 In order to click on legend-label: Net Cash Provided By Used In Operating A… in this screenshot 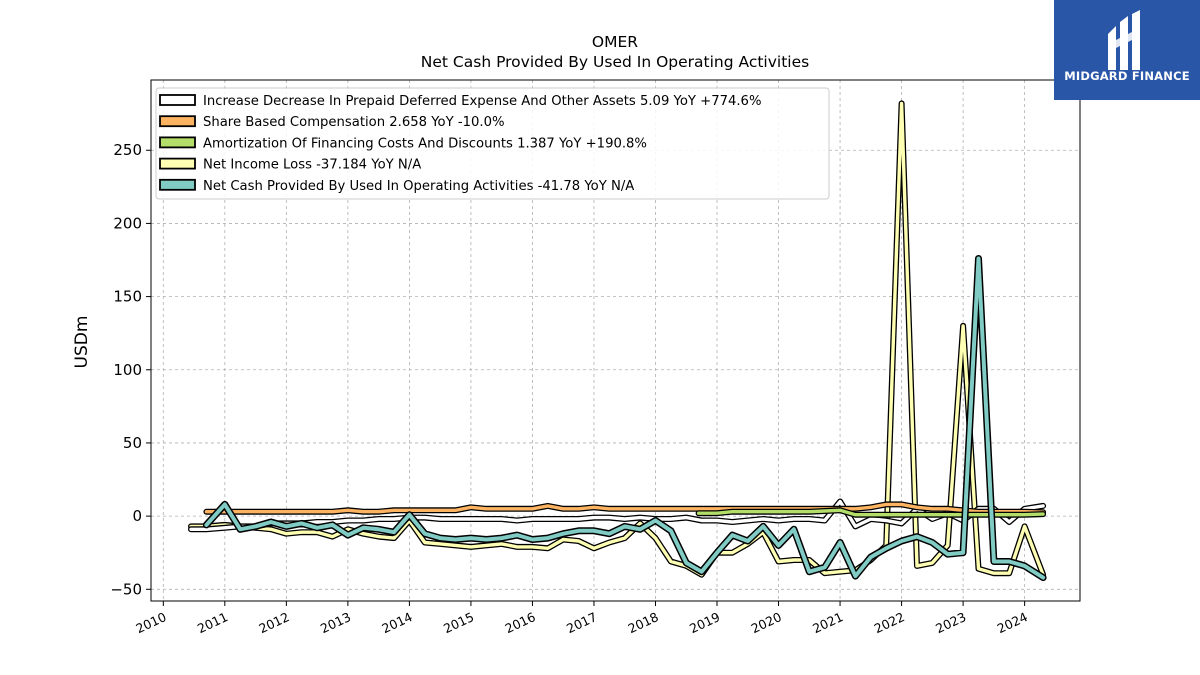, I will do `click(418, 186)`.